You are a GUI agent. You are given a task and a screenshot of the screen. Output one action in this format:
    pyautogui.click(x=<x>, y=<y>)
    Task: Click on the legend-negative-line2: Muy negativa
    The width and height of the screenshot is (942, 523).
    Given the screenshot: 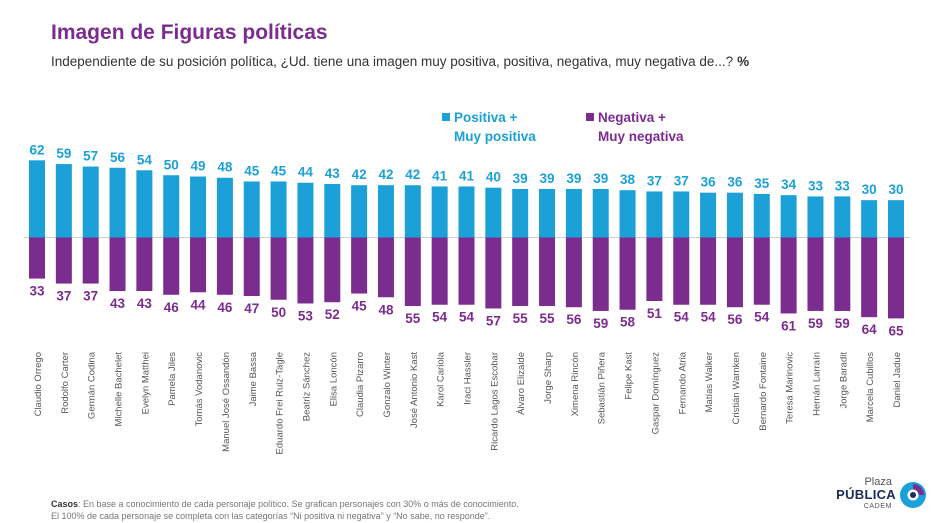 What is the action you would take?
    pyautogui.click(x=641, y=136)
    